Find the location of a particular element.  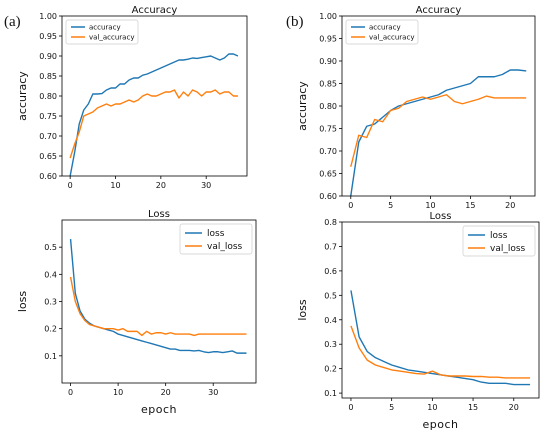

y-tick-label: 0.7 is located at coordinates (330, 246).